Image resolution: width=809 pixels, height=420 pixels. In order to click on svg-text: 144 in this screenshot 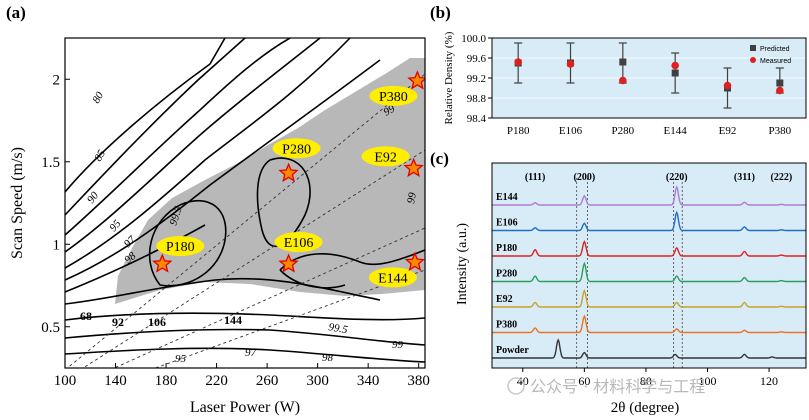, I will do `click(233, 320)`.